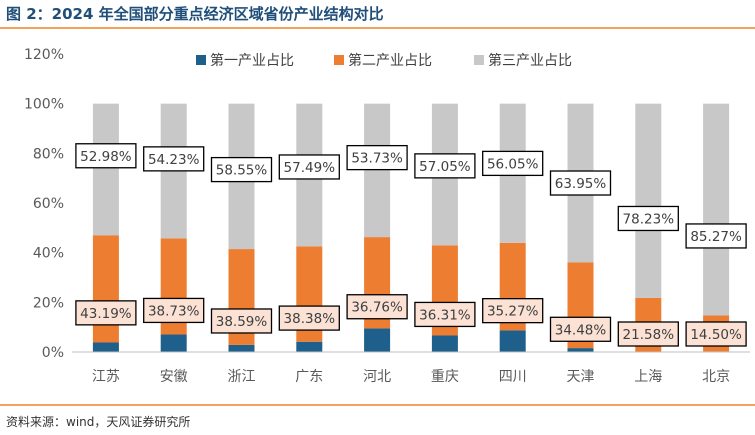  What do you see at coordinates (53, 353) in the screenshot?
I see `y-tick-label: 0%` at bounding box center [53, 353].